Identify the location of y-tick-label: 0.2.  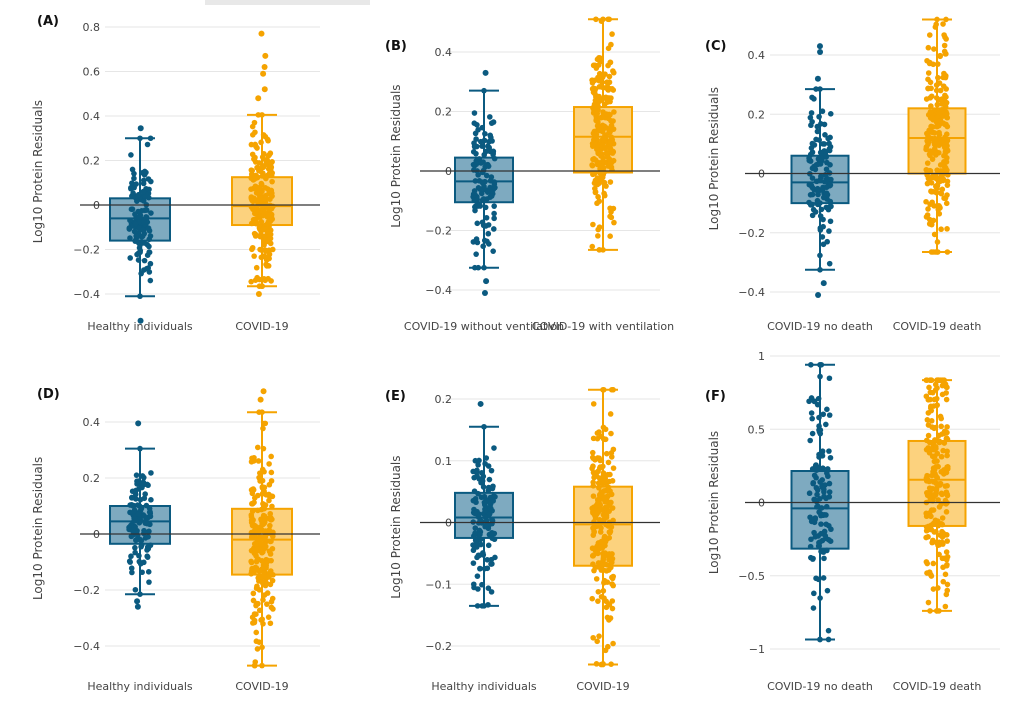
(92, 478).